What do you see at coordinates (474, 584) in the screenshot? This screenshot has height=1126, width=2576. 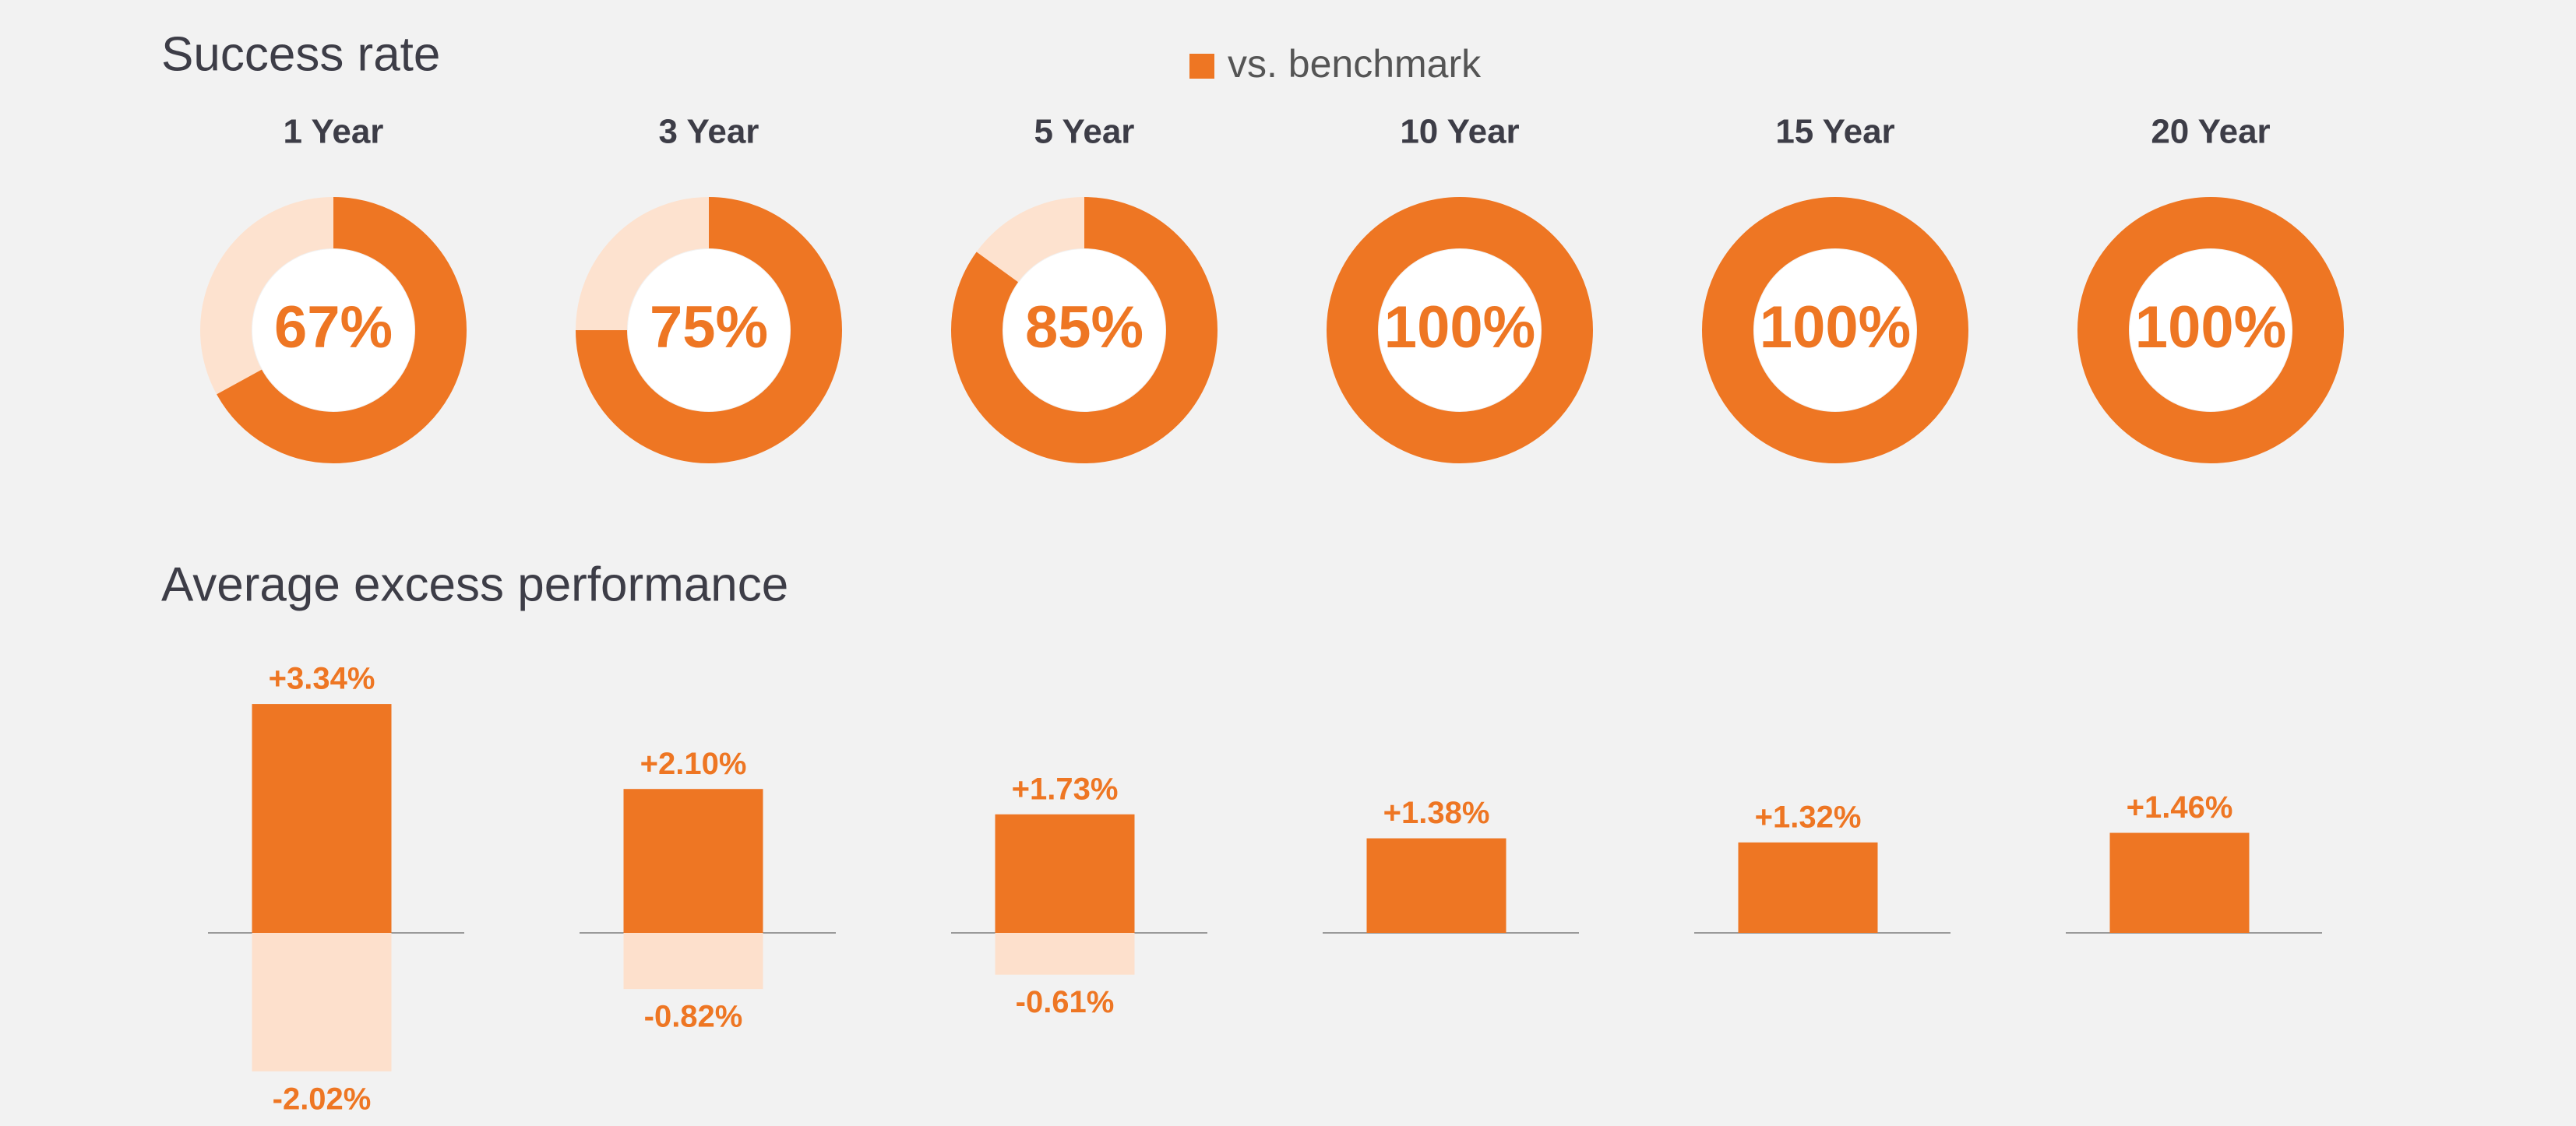 I see `section-title: Average excess performance` at bounding box center [474, 584].